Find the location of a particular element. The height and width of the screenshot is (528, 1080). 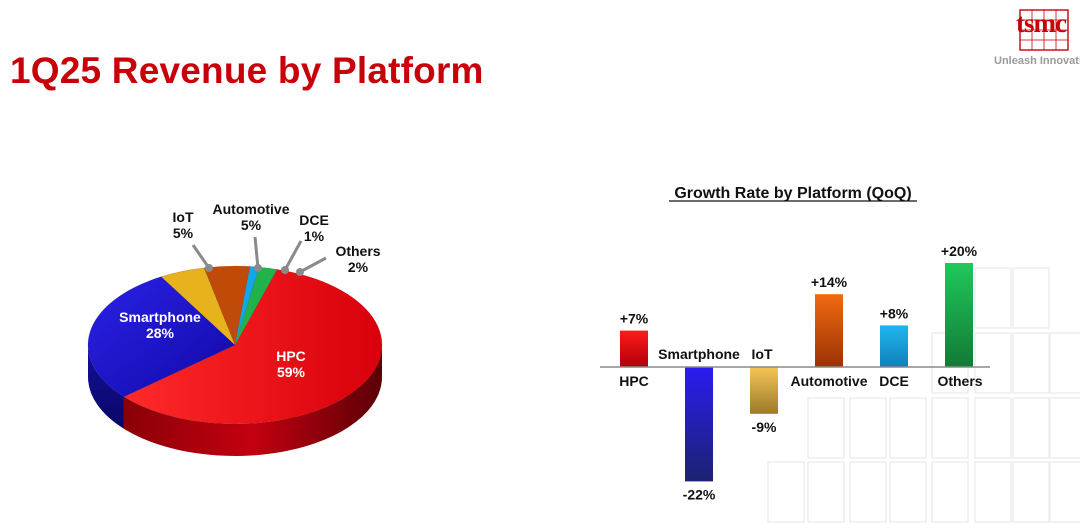

pie-slice-iot is located at coordinates (198, 306).